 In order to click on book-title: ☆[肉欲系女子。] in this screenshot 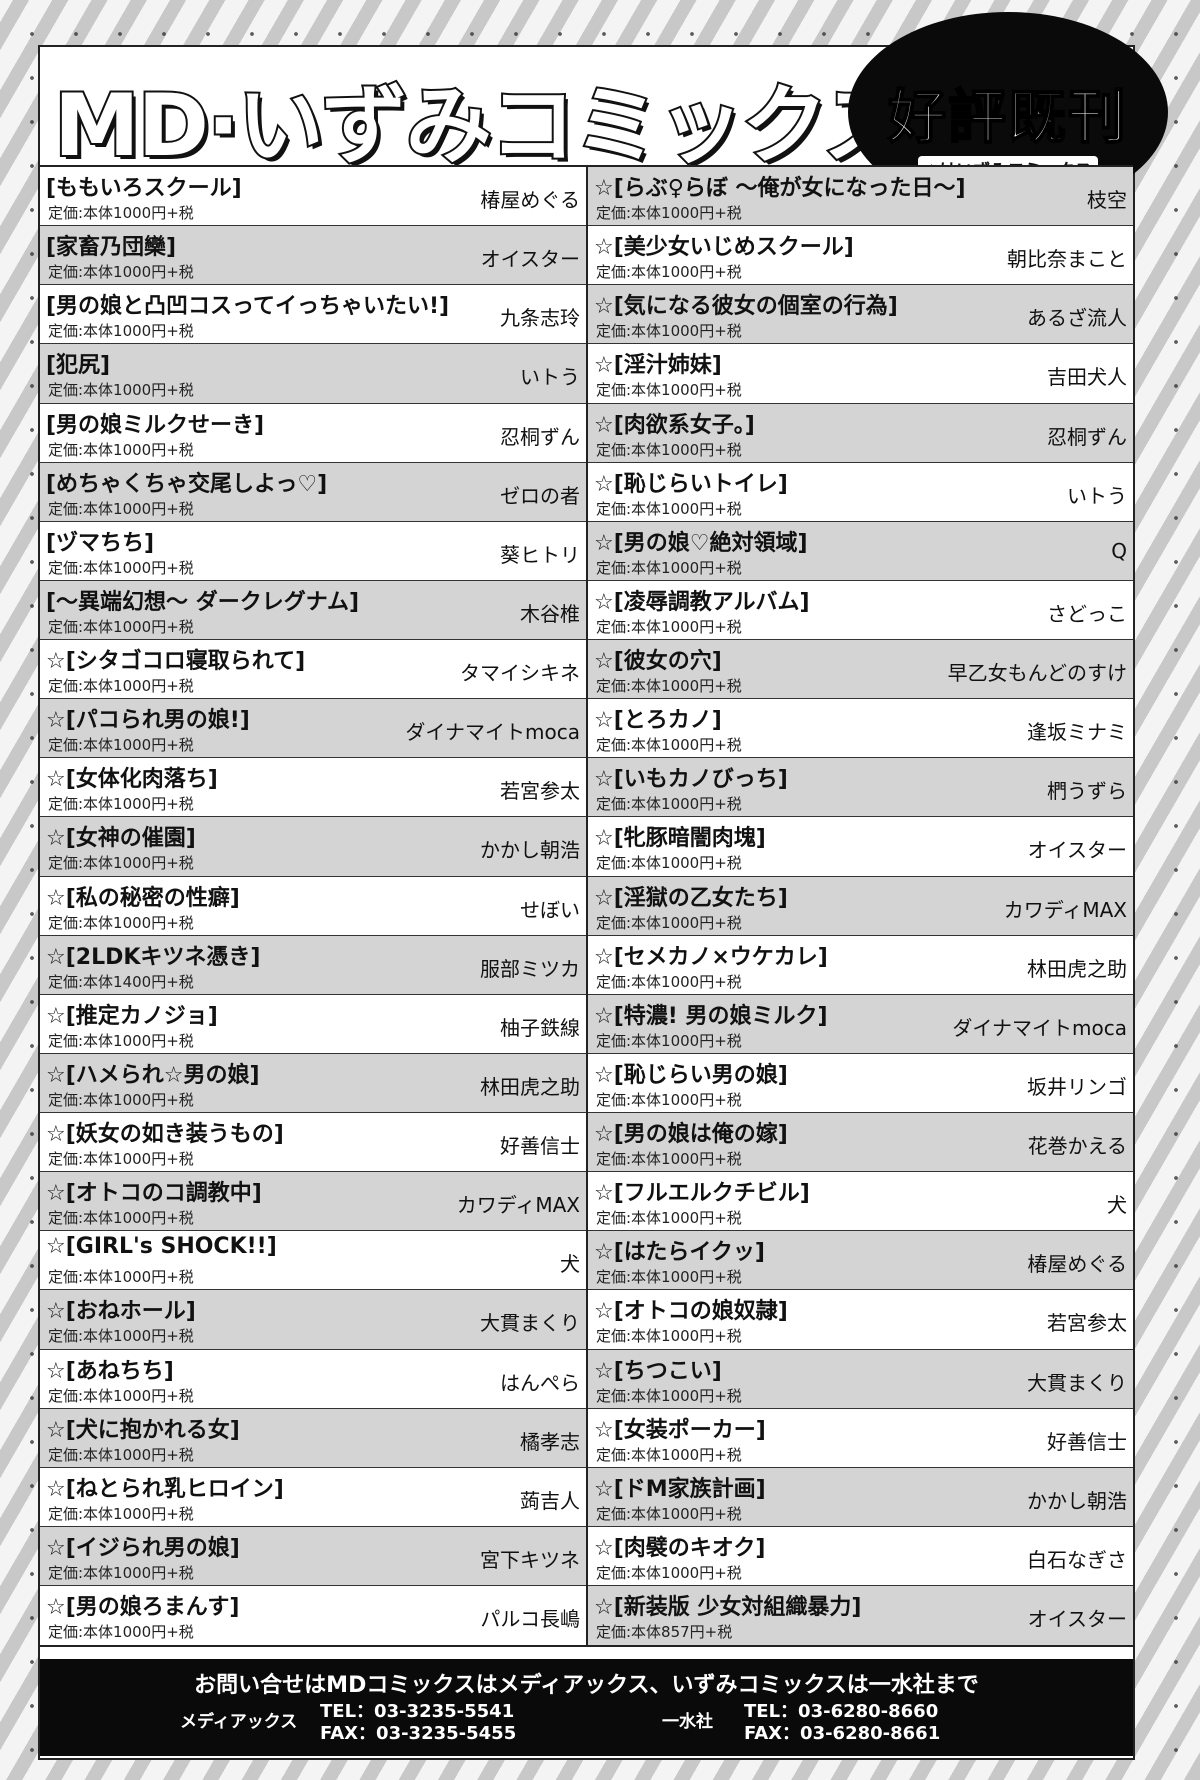, I will do `click(674, 425)`.